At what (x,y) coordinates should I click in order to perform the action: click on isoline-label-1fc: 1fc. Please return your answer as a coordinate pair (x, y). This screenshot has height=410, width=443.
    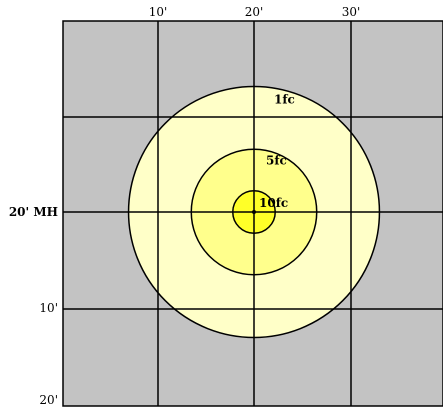
    Looking at the image, I should click on (284, 100).